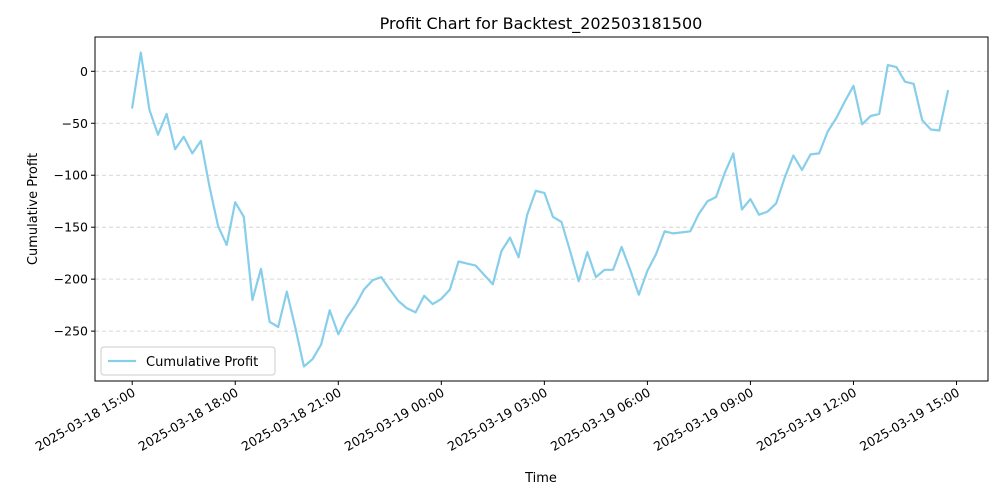  I want to click on legend-label: Cumulative Profit, so click(202, 362).